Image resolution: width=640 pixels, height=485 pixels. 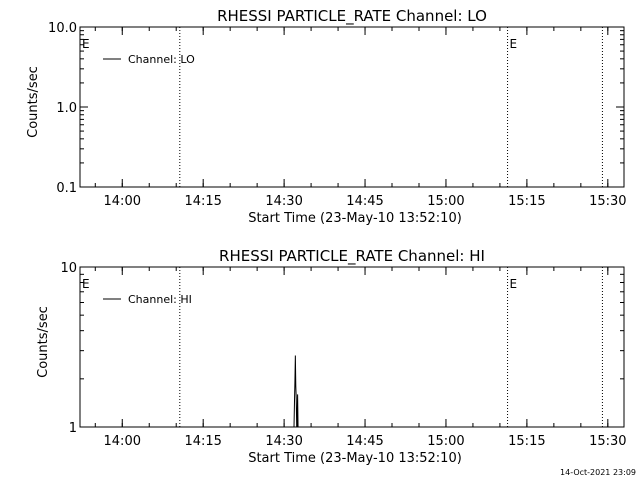 What do you see at coordinates (62, 28) in the screenshot?
I see `y-tick-label: 10.0` at bounding box center [62, 28].